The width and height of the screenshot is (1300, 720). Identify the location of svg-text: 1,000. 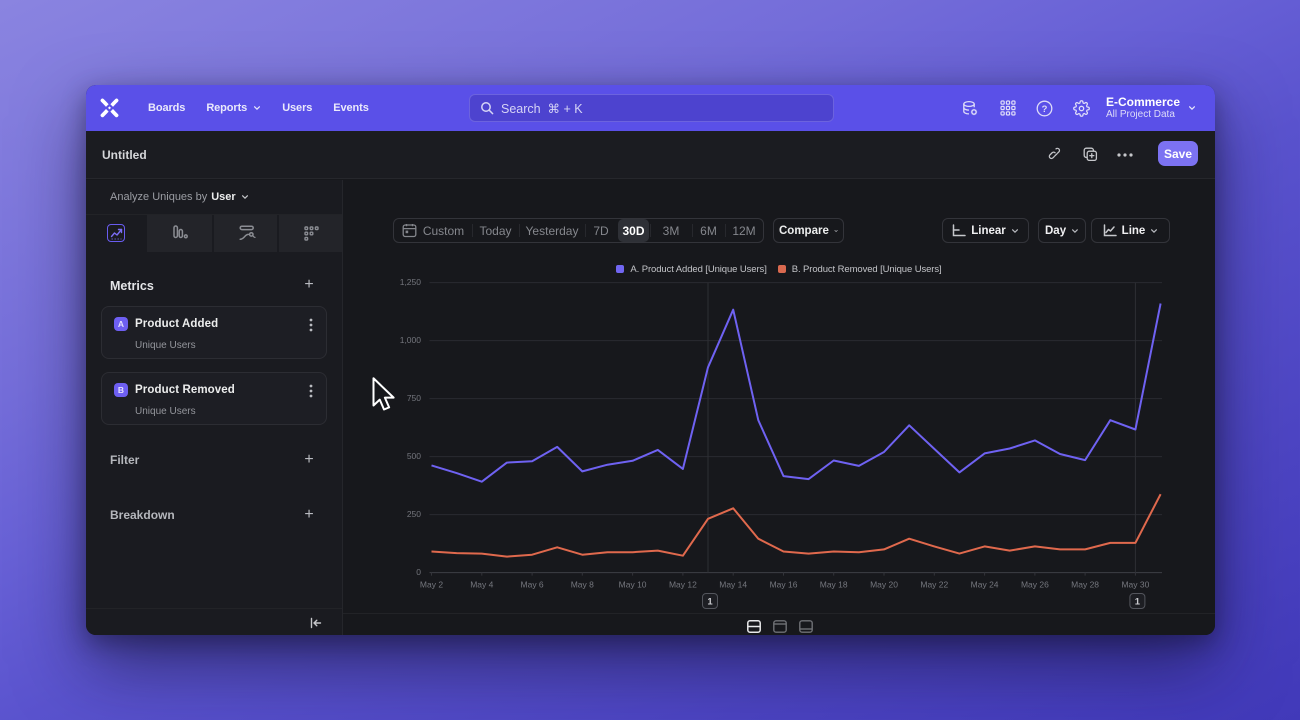
(411, 340).